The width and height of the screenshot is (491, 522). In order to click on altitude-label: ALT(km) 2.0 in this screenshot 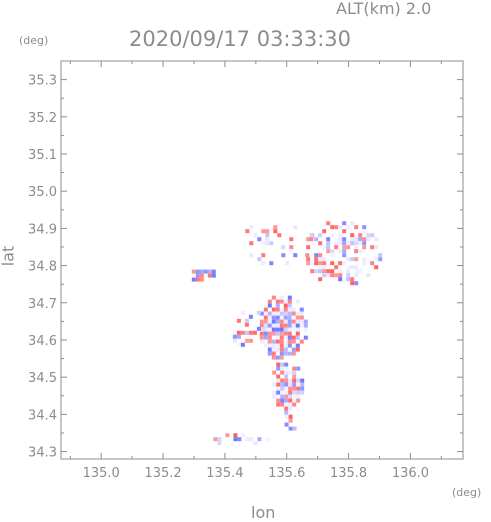, I will do `click(384, 9)`.